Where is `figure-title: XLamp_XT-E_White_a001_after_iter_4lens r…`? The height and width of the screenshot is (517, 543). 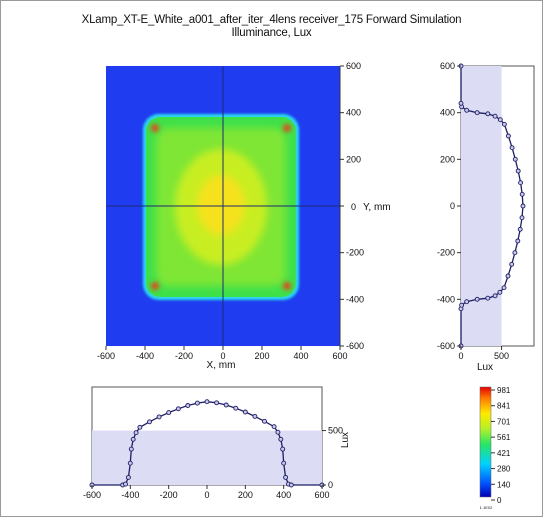
figure-title: XLamp_XT-E_White_a001_after_iter_4lens r… is located at coordinates (271, 27).